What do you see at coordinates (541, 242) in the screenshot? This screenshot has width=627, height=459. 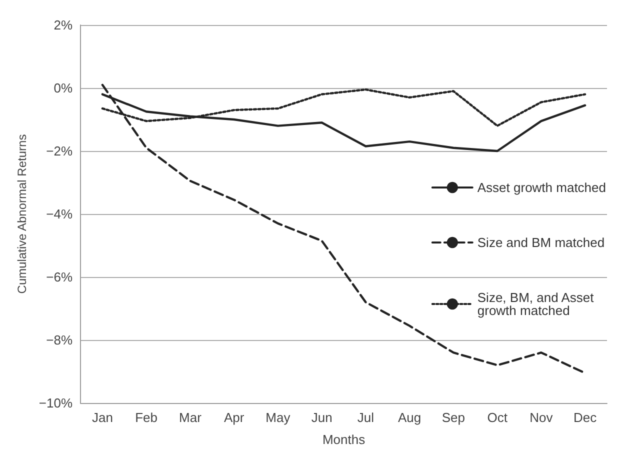 I see `legend-label: Size and BM matched` at bounding box center [541, 242].